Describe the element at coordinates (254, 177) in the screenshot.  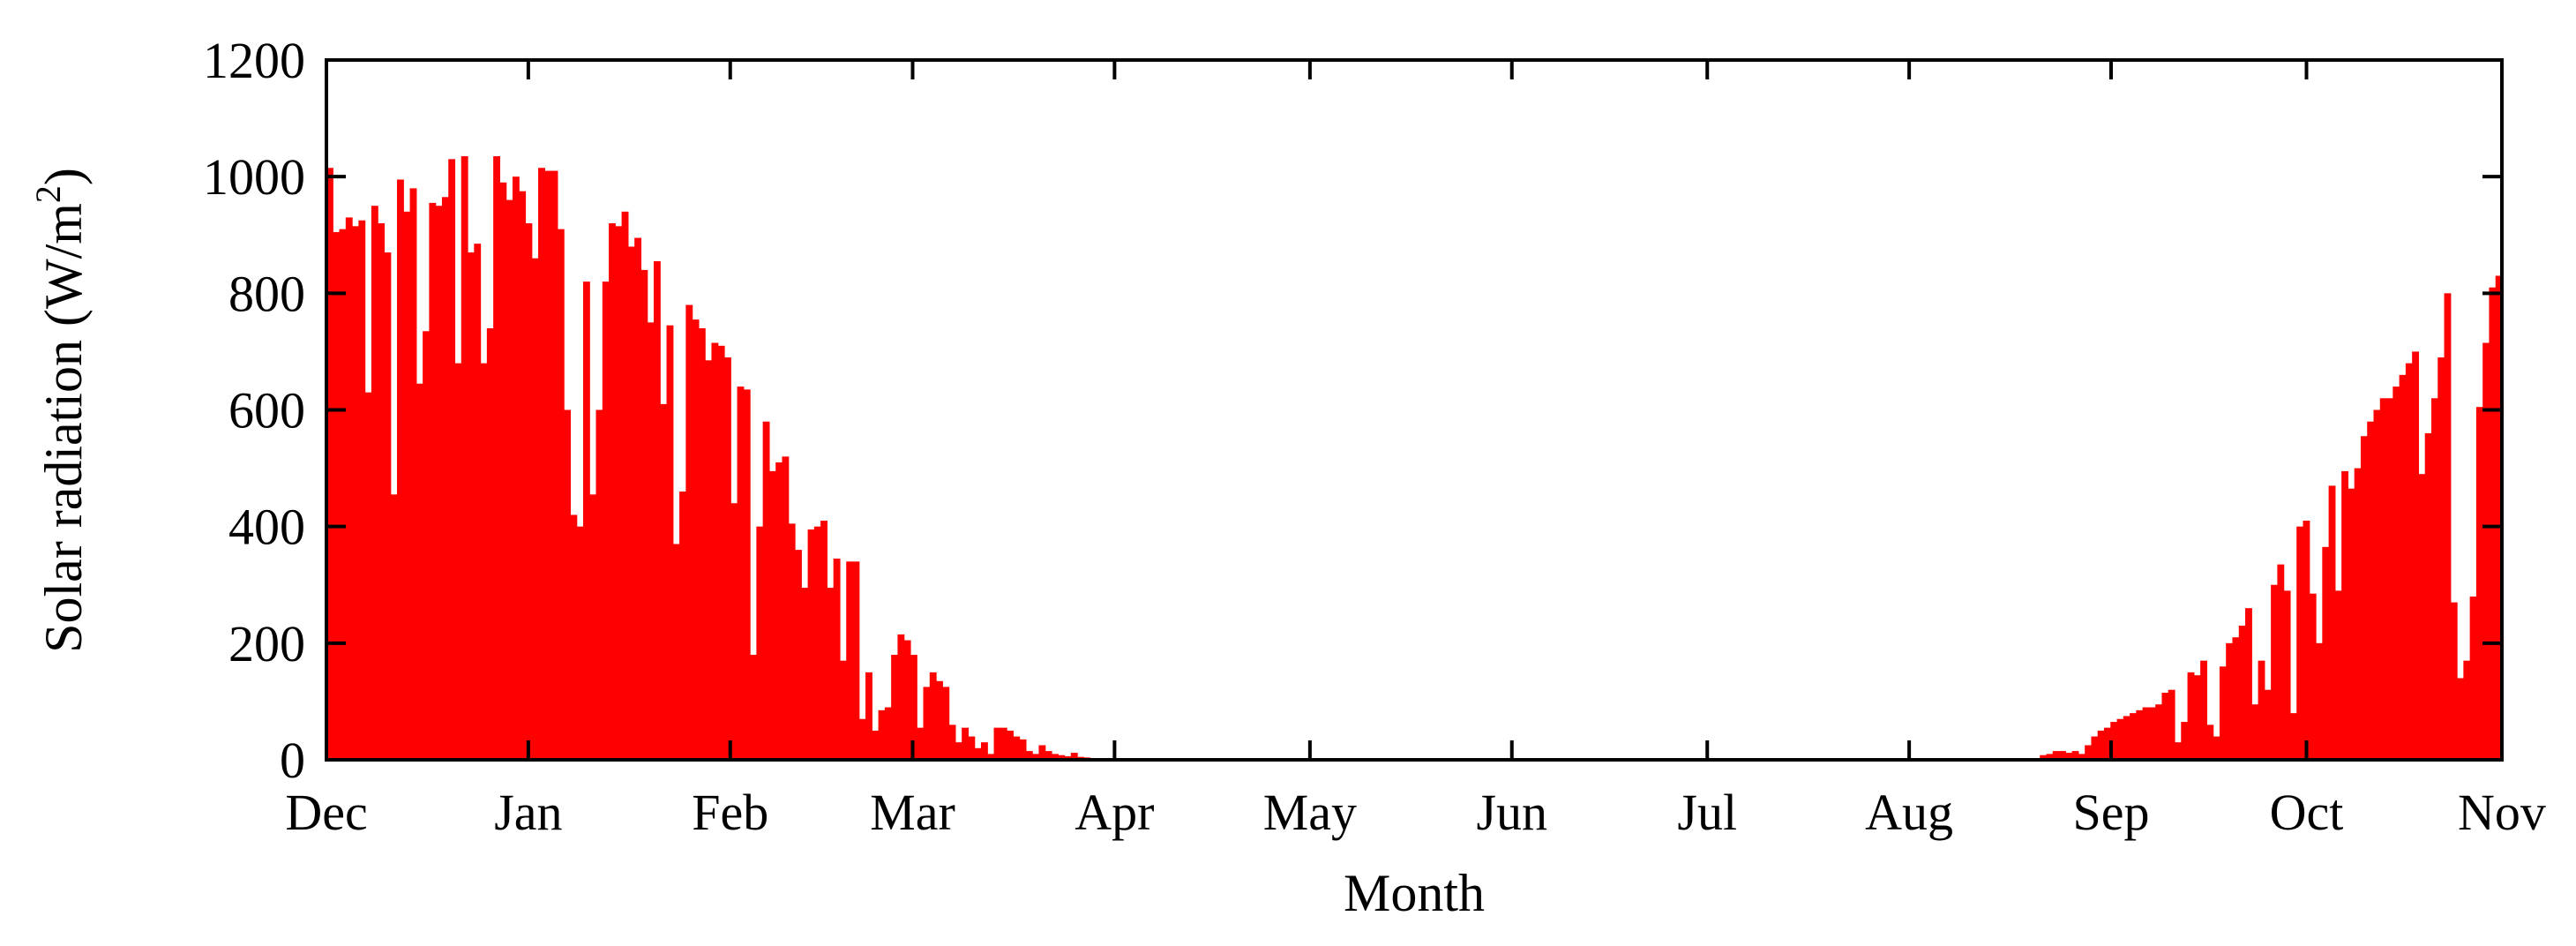
I see `y-tick-label: 1000` at that location.